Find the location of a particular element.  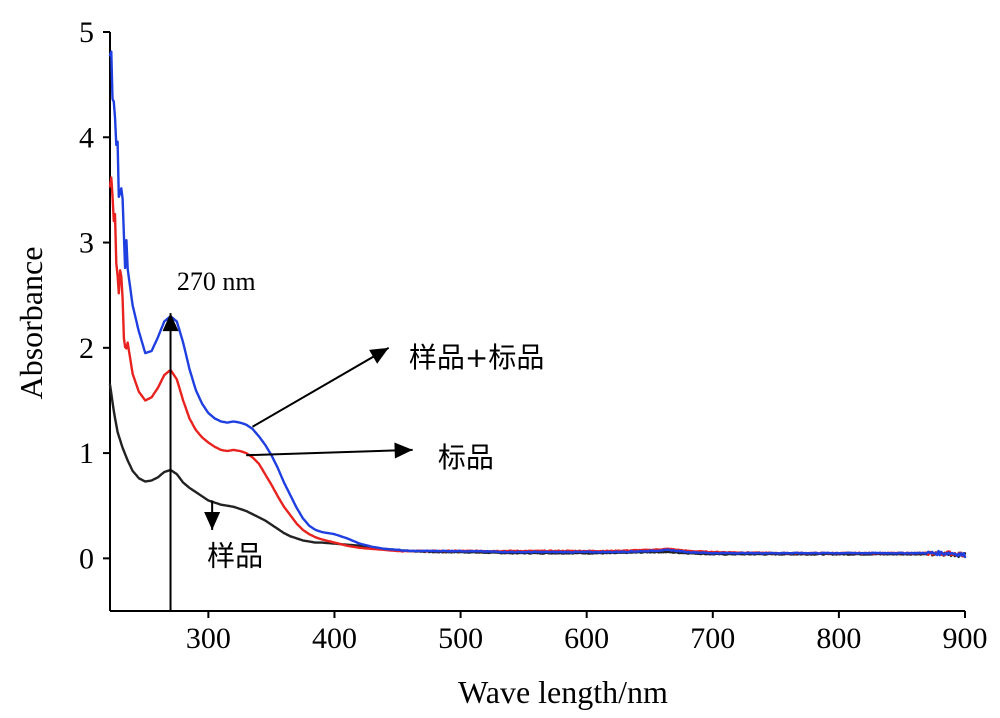

annotation-sample: 样品 is located at coordinates (235, 556).